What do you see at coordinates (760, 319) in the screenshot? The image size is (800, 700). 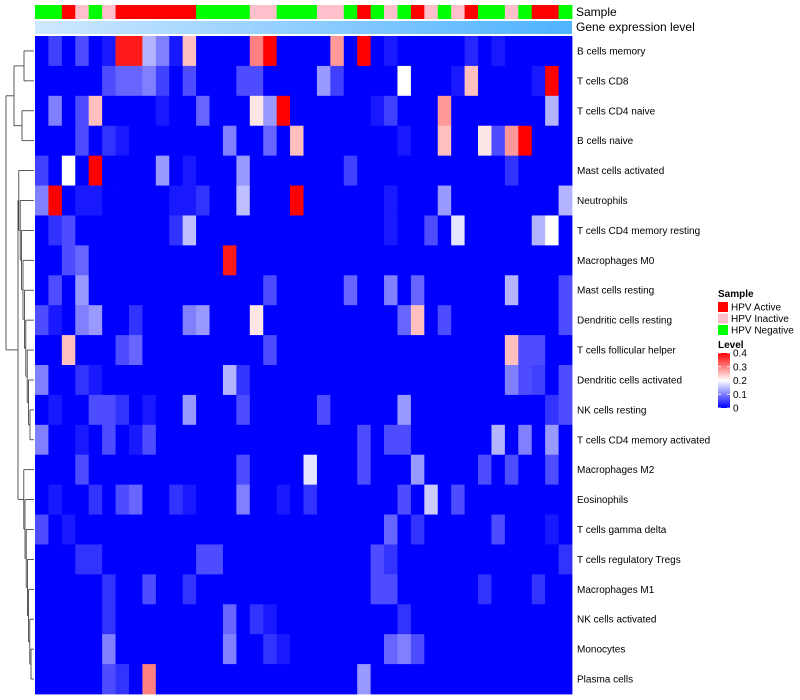 I see `sample-legend-label: HPV Inactive` at bounding box center [760, 319].